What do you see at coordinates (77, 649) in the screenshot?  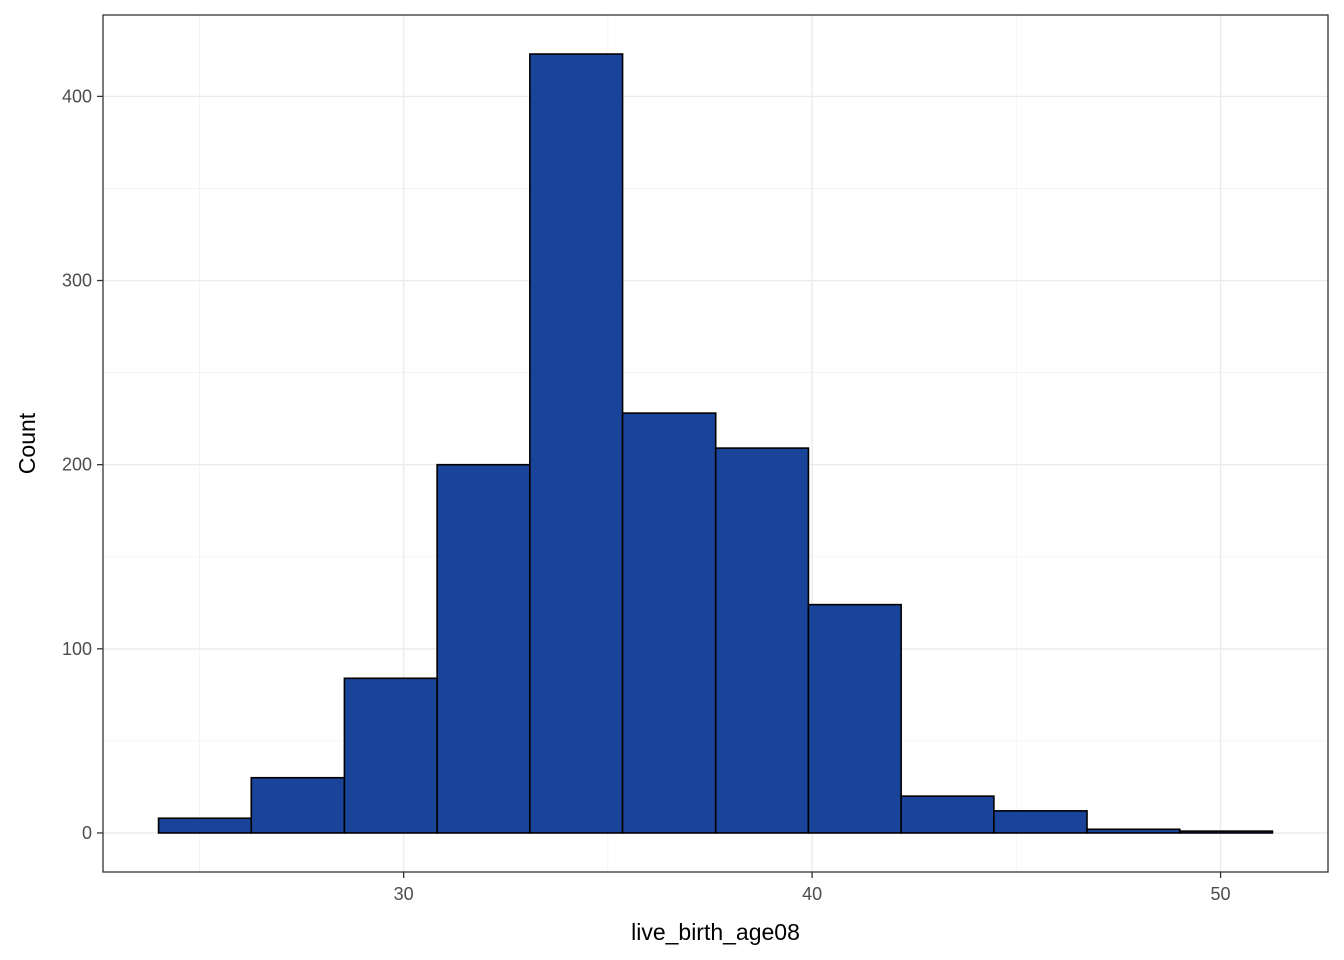 I see `y-tick-label: 100` at bounding box center [77, 649].